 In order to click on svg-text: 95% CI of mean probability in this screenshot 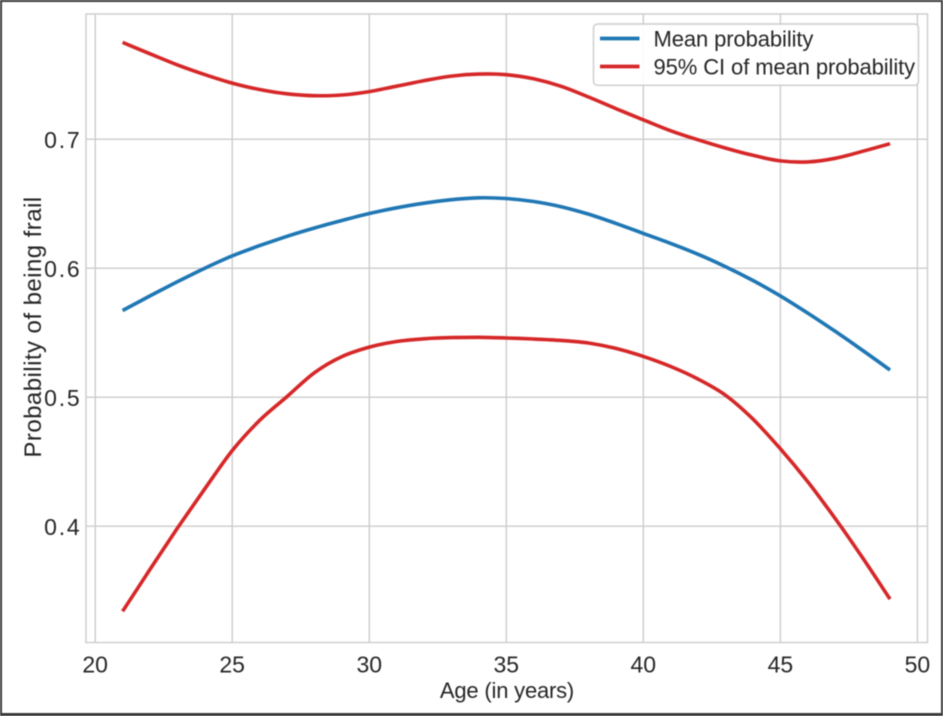, I will do `click(785, 67)`.